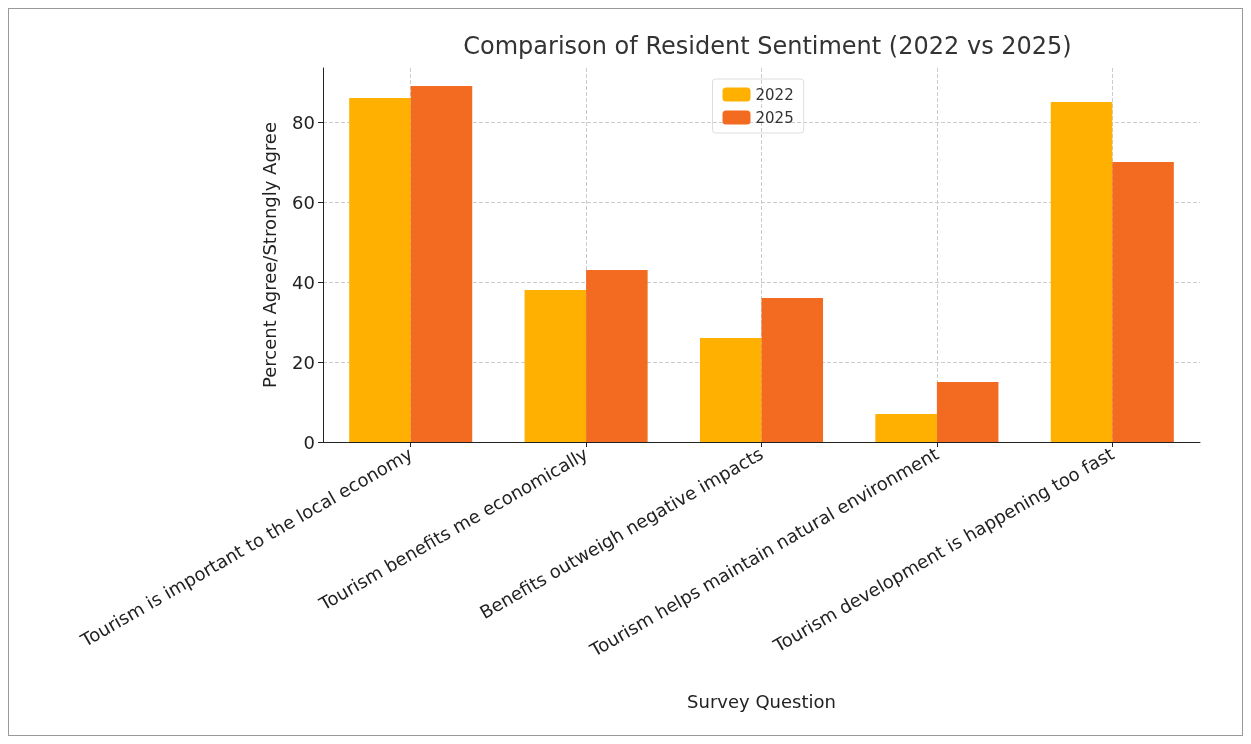 The height and width of the screenshot is (744, 1251). What do you see at coordinates (303, 282) in the screenshot?
I see `y-tick-label: 40` at bounding box center [303, 282].